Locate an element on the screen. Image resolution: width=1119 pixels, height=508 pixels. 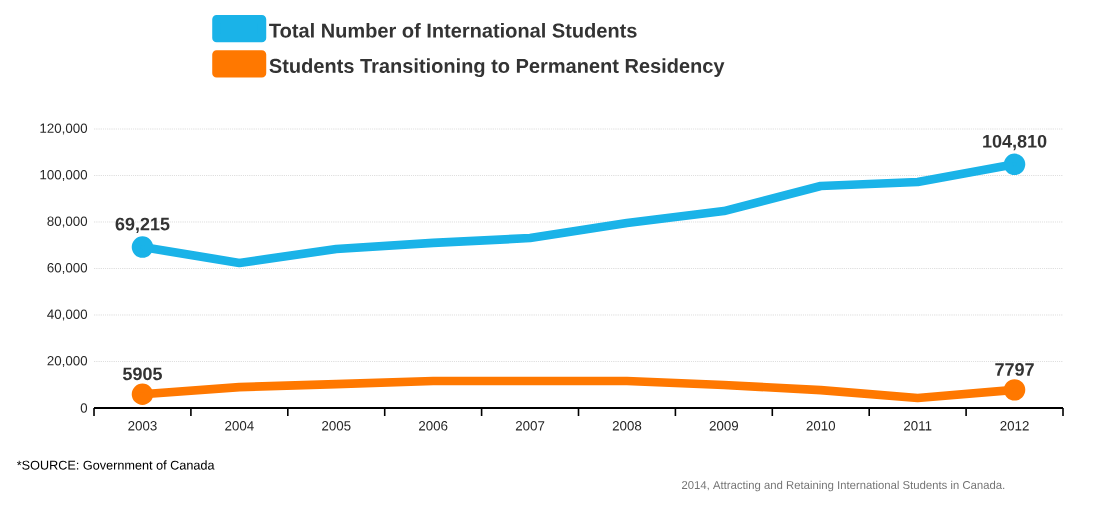
x-tick-label: 2010 is located at coordinates (821, 426).